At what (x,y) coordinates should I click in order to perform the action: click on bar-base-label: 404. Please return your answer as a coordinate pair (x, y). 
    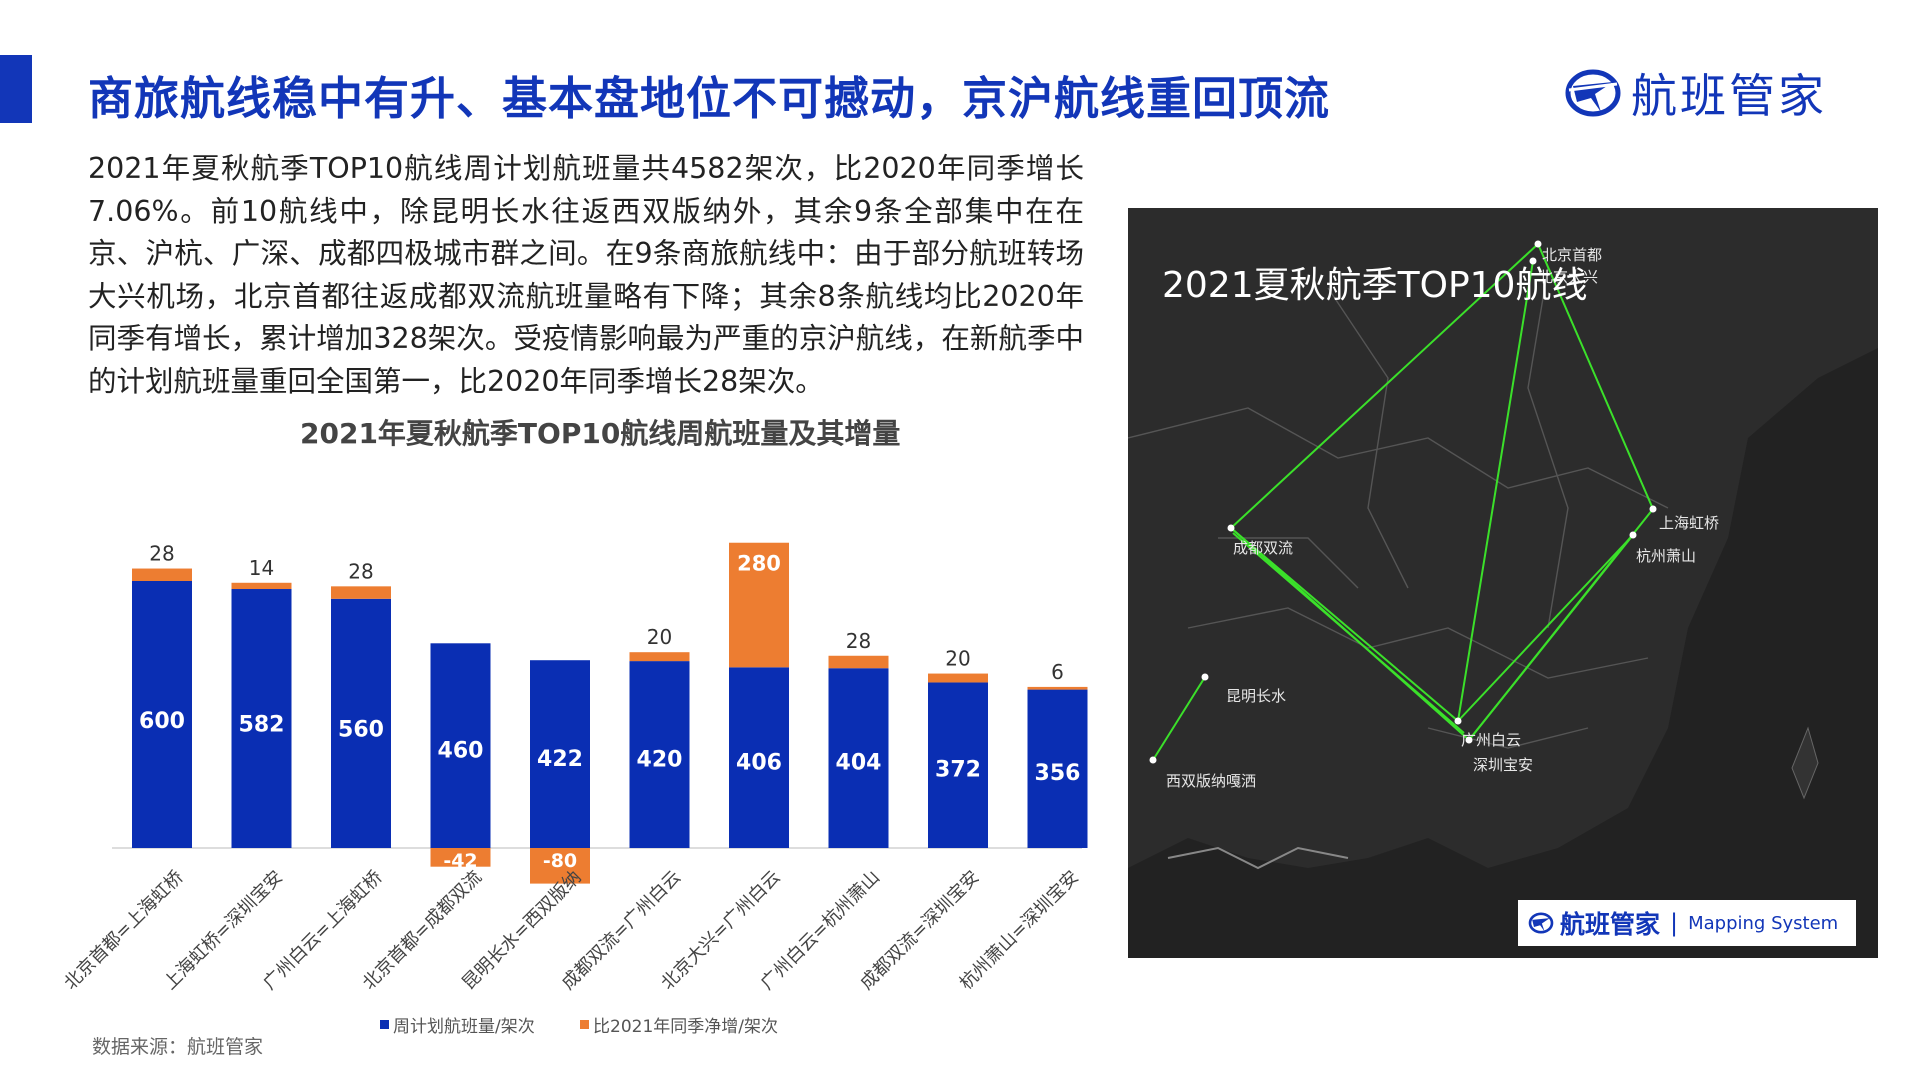
    Looking at the image, I should click on (859, 763).